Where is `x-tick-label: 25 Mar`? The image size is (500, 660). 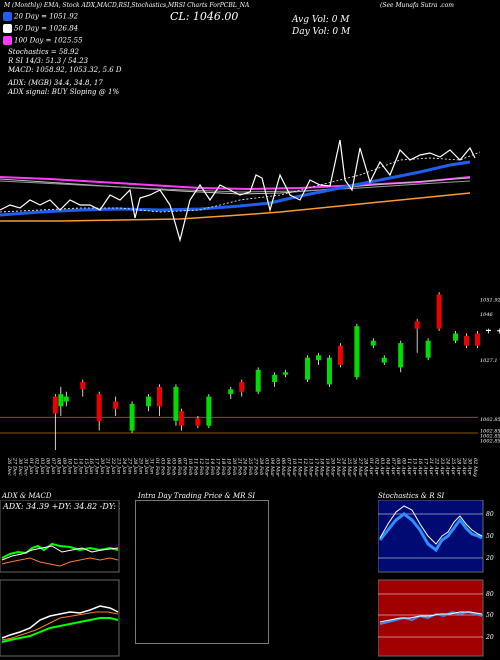 x-tick-label: 25 Mar is located at coordinates (349, 467).